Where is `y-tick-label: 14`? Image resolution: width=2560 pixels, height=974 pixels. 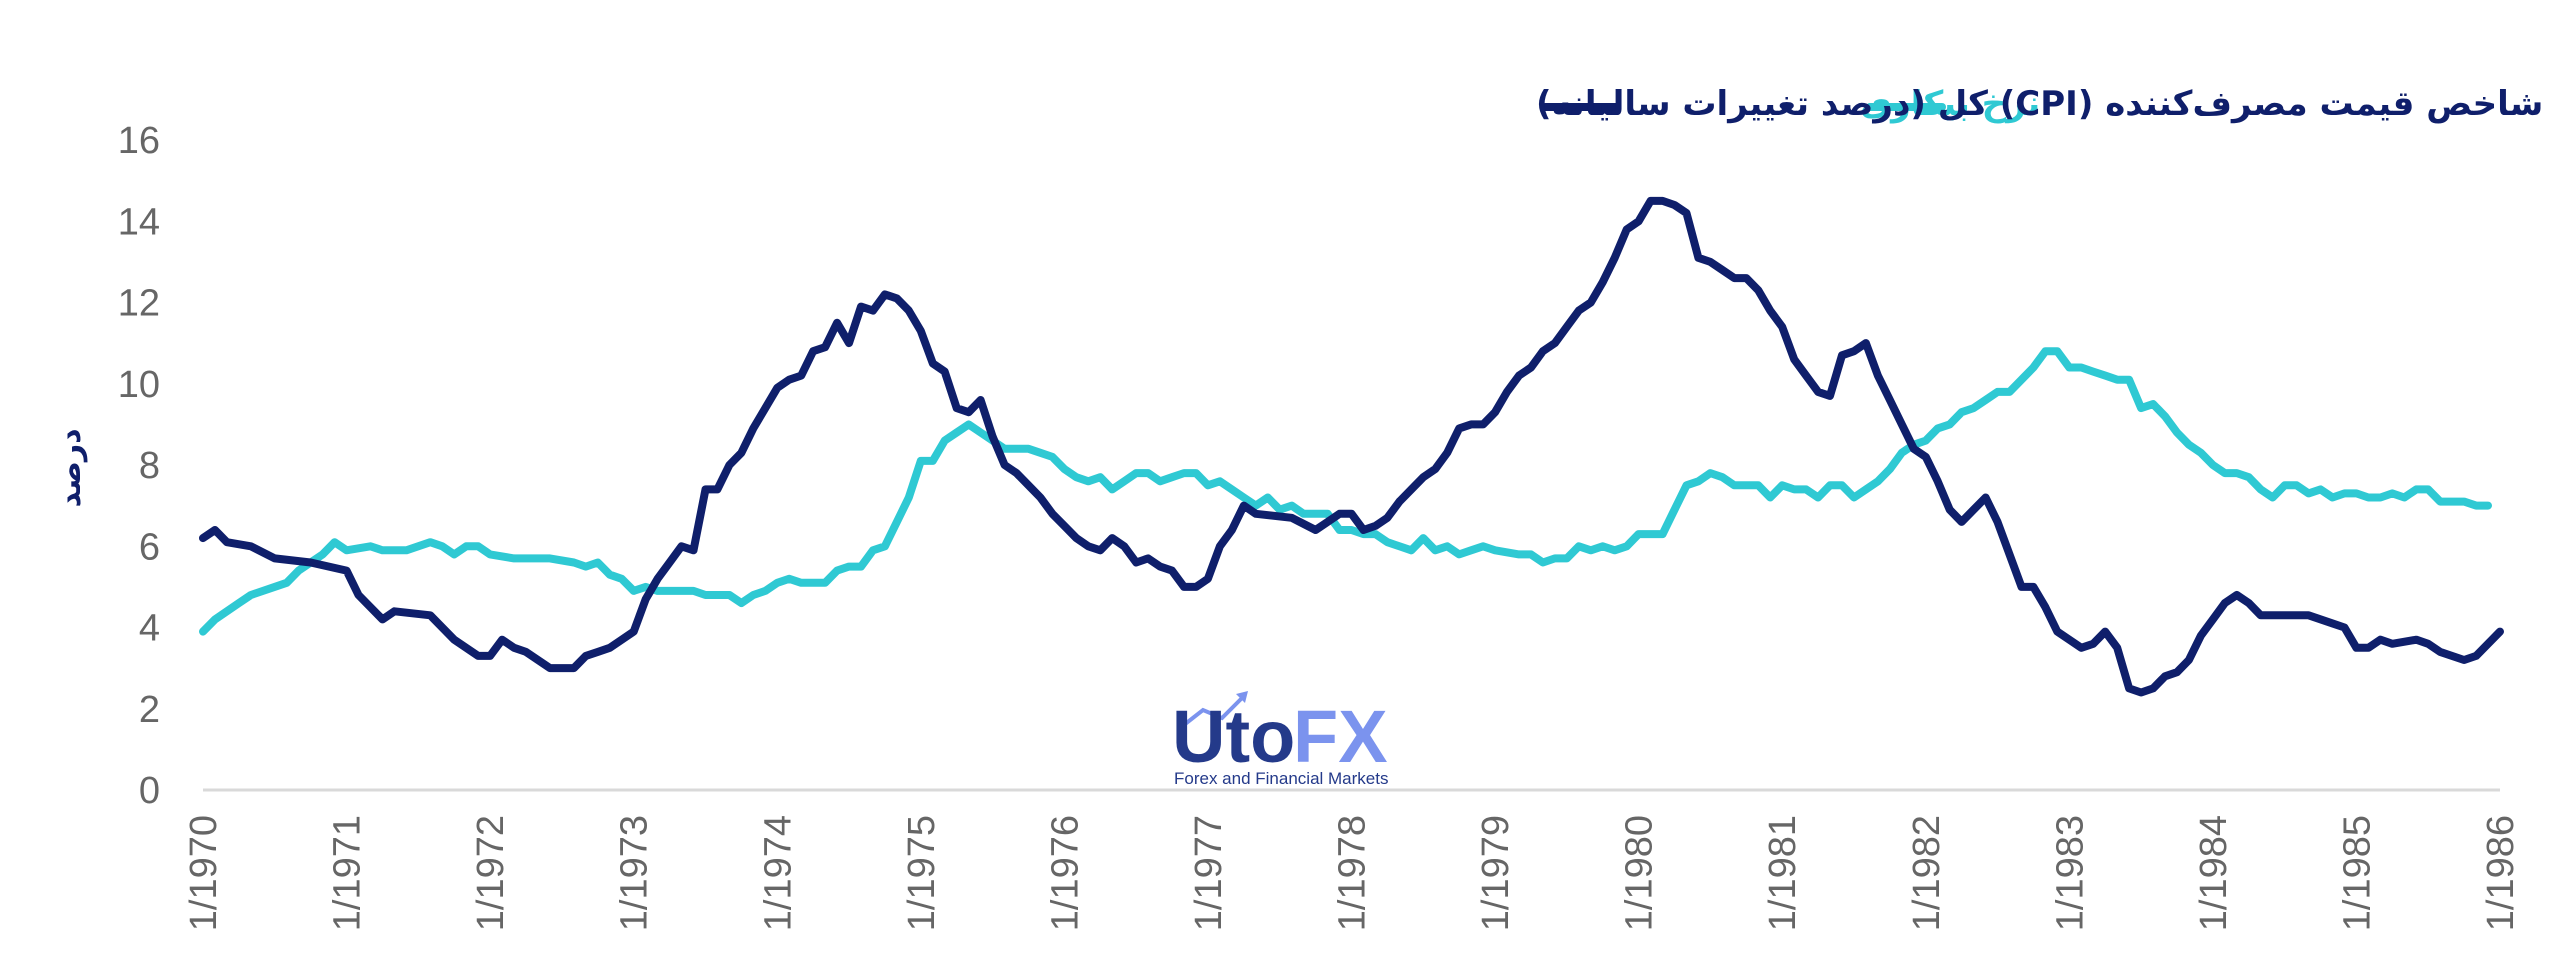
y-tick-label: 14 is located at coordinates (139, 222).